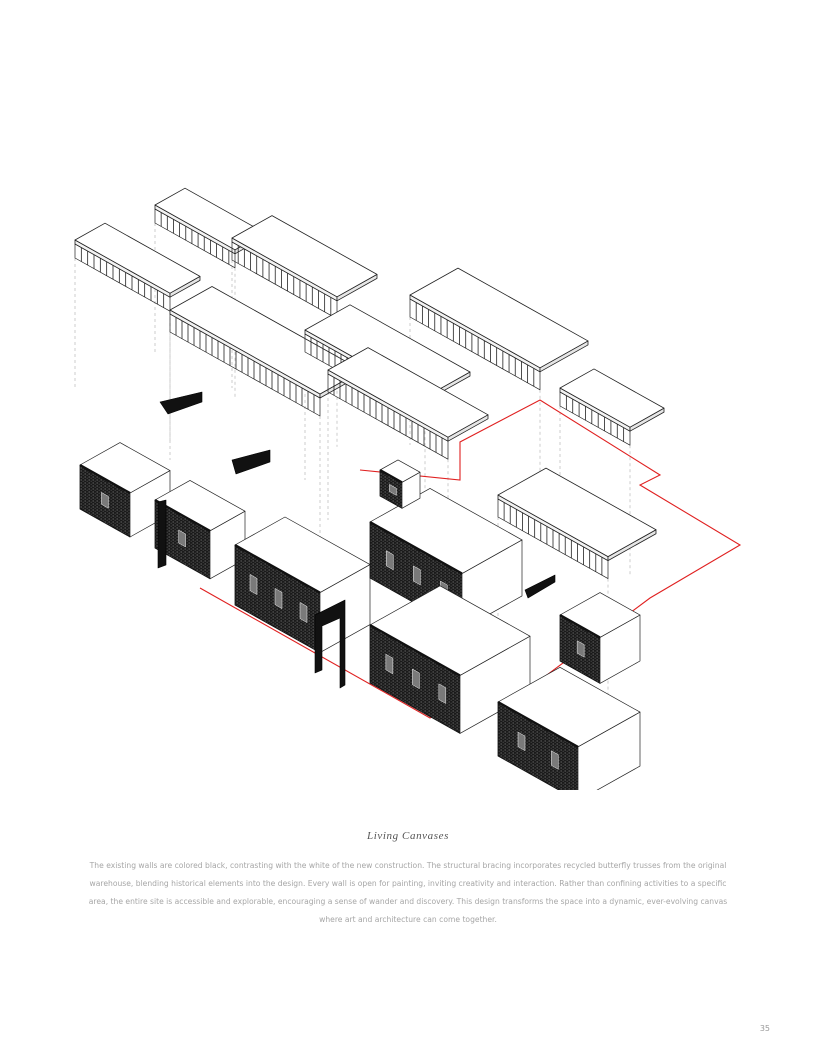  I want to click on bldg-b-window, so click(182, 538).